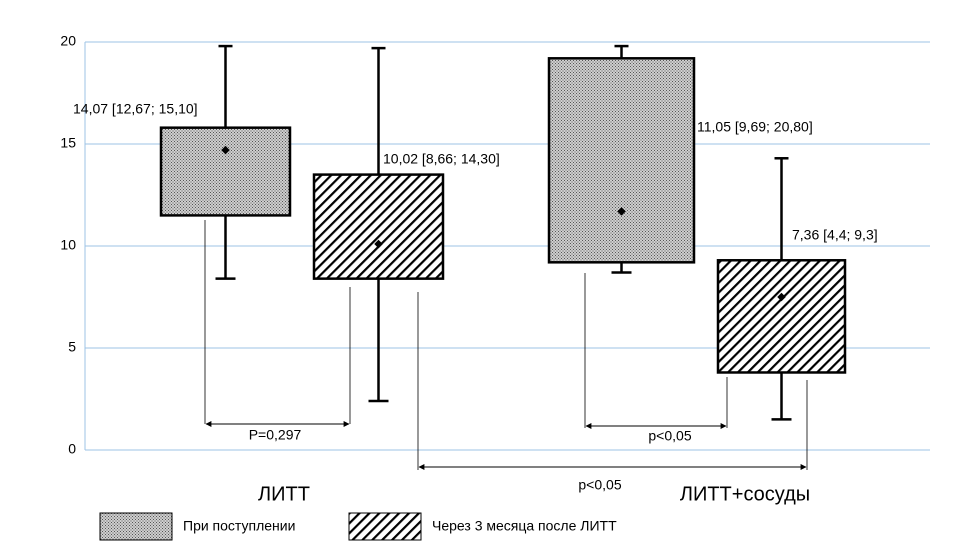 This screenshot has width=974, height=553. I want to click on comparison-label: P=0,297, so click(275, 435).